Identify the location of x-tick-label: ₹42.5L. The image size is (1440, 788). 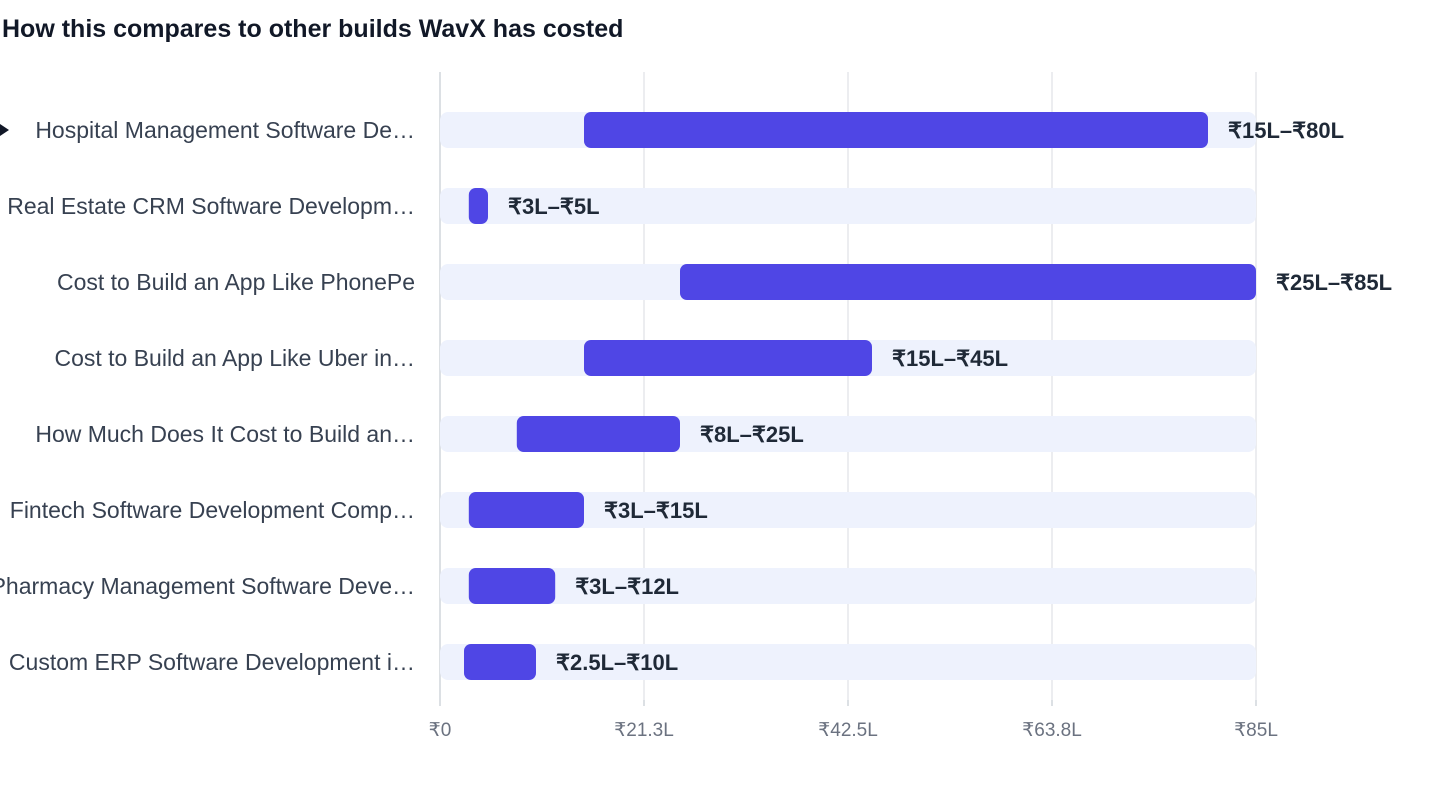
(848, 730).